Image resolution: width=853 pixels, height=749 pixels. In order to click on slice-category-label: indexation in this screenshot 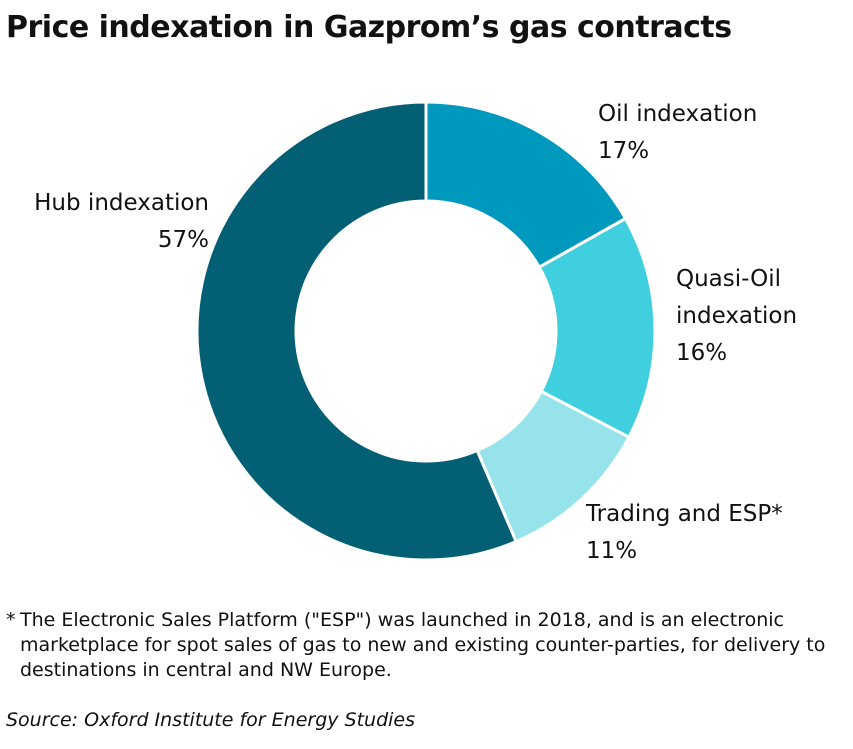, I will do `click(736, 316)`.